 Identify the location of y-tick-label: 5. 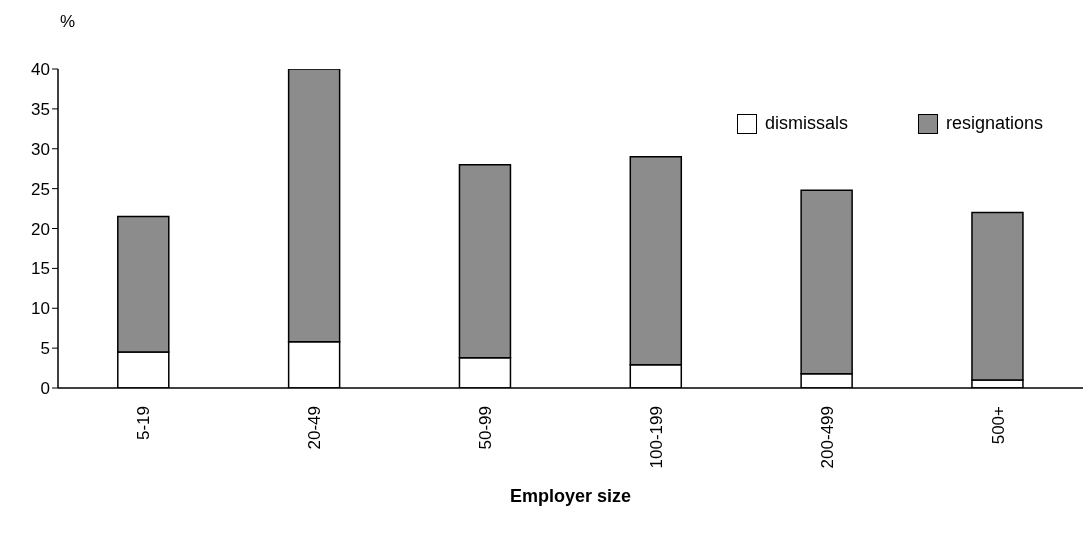
(45, 349).